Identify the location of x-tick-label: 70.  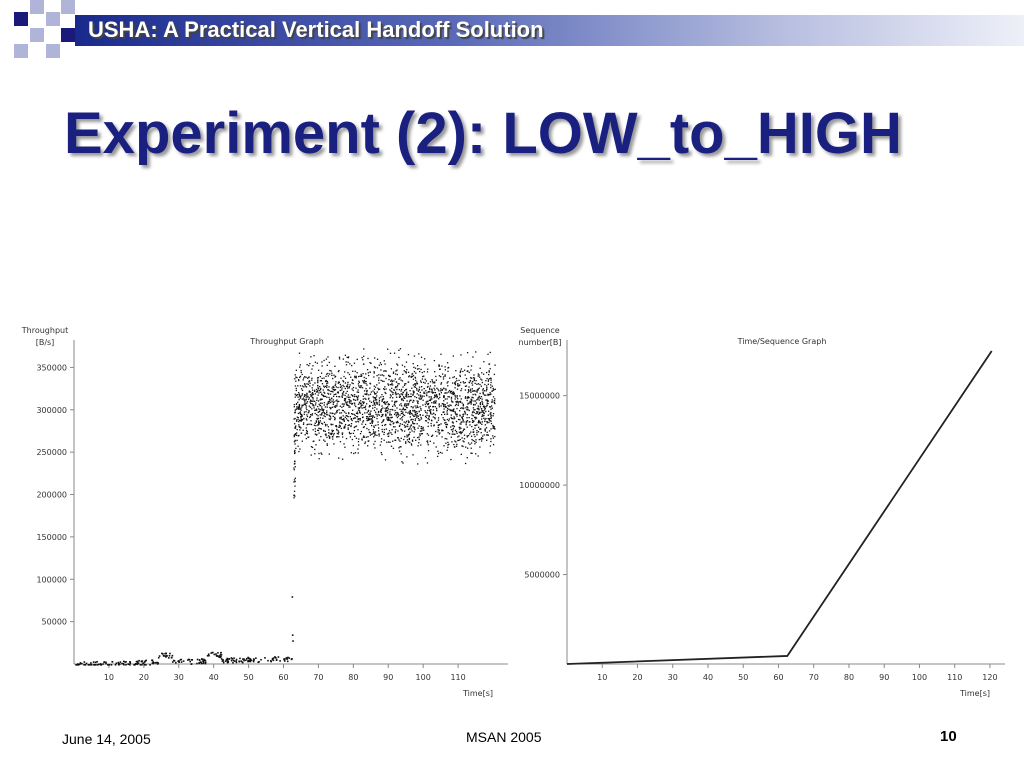
(318, 677).